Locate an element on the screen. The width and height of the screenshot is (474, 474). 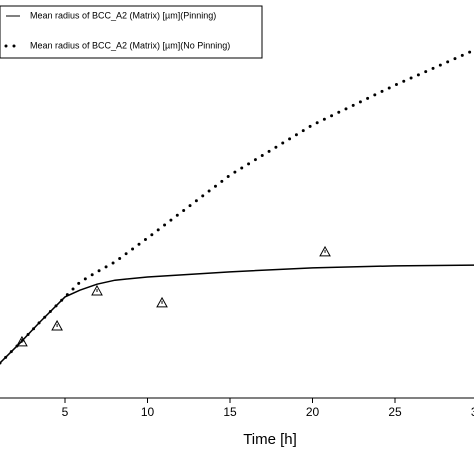
x-tick-label: 10 is located at coordinates (148, 412).